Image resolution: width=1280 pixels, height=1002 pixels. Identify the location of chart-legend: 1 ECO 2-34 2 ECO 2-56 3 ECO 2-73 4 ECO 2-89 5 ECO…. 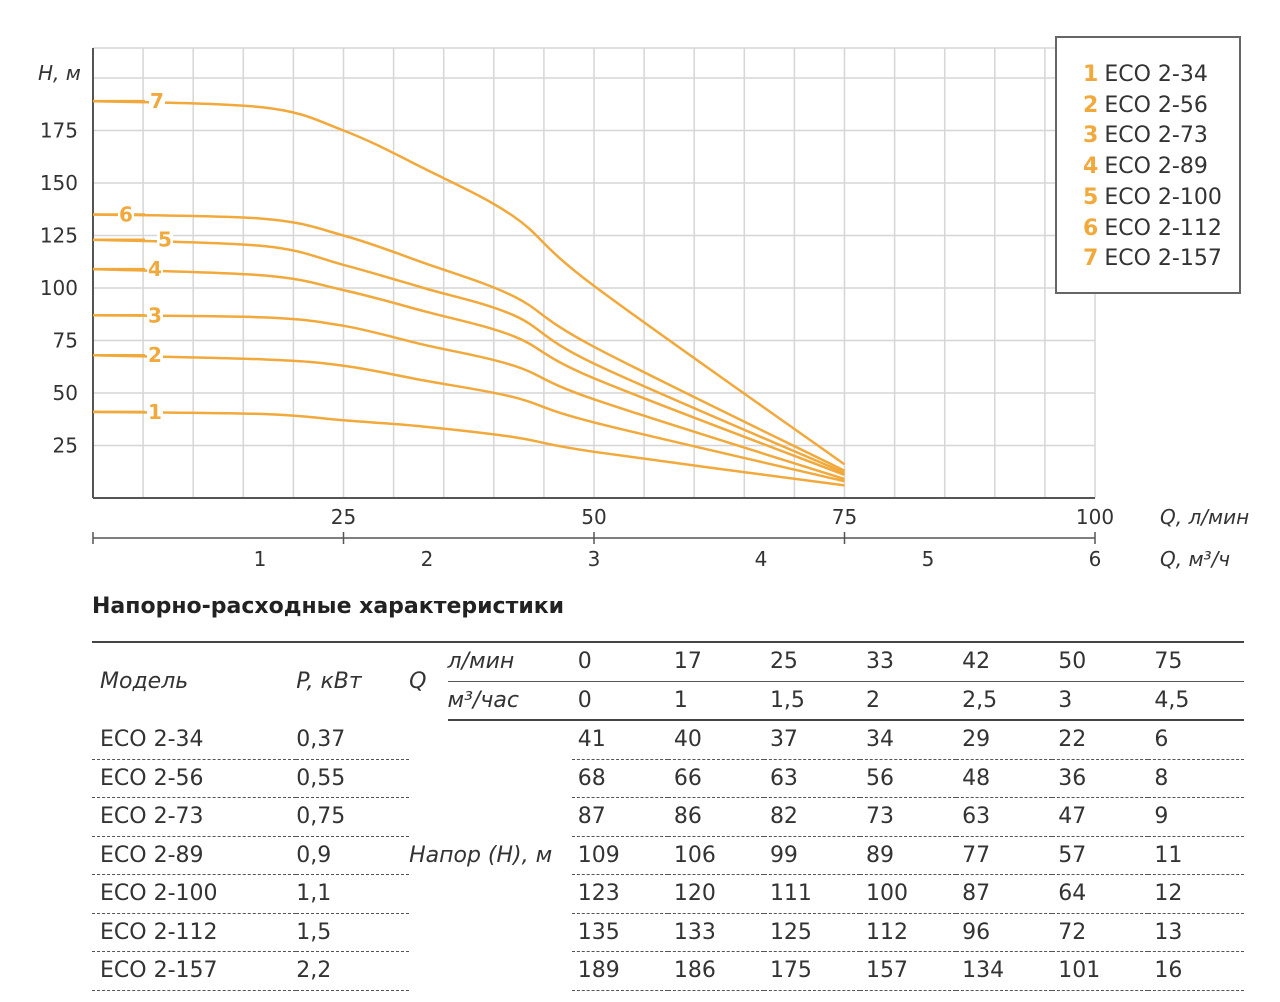
(1148, 165).